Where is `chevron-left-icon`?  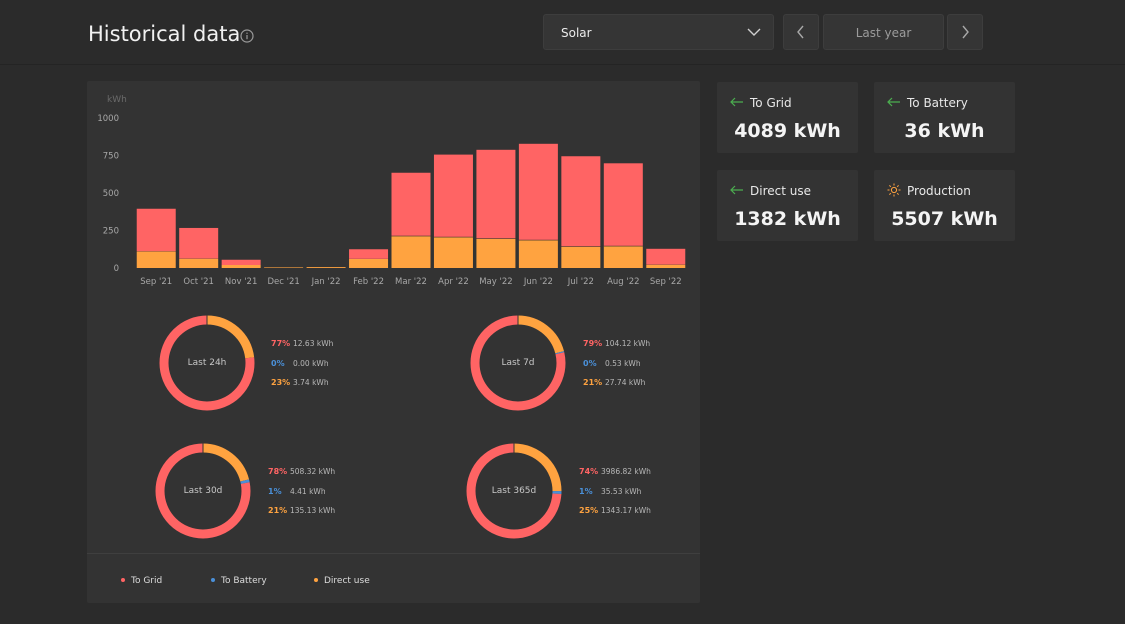 chevron-left-icon is located at coordinates (800, 32).